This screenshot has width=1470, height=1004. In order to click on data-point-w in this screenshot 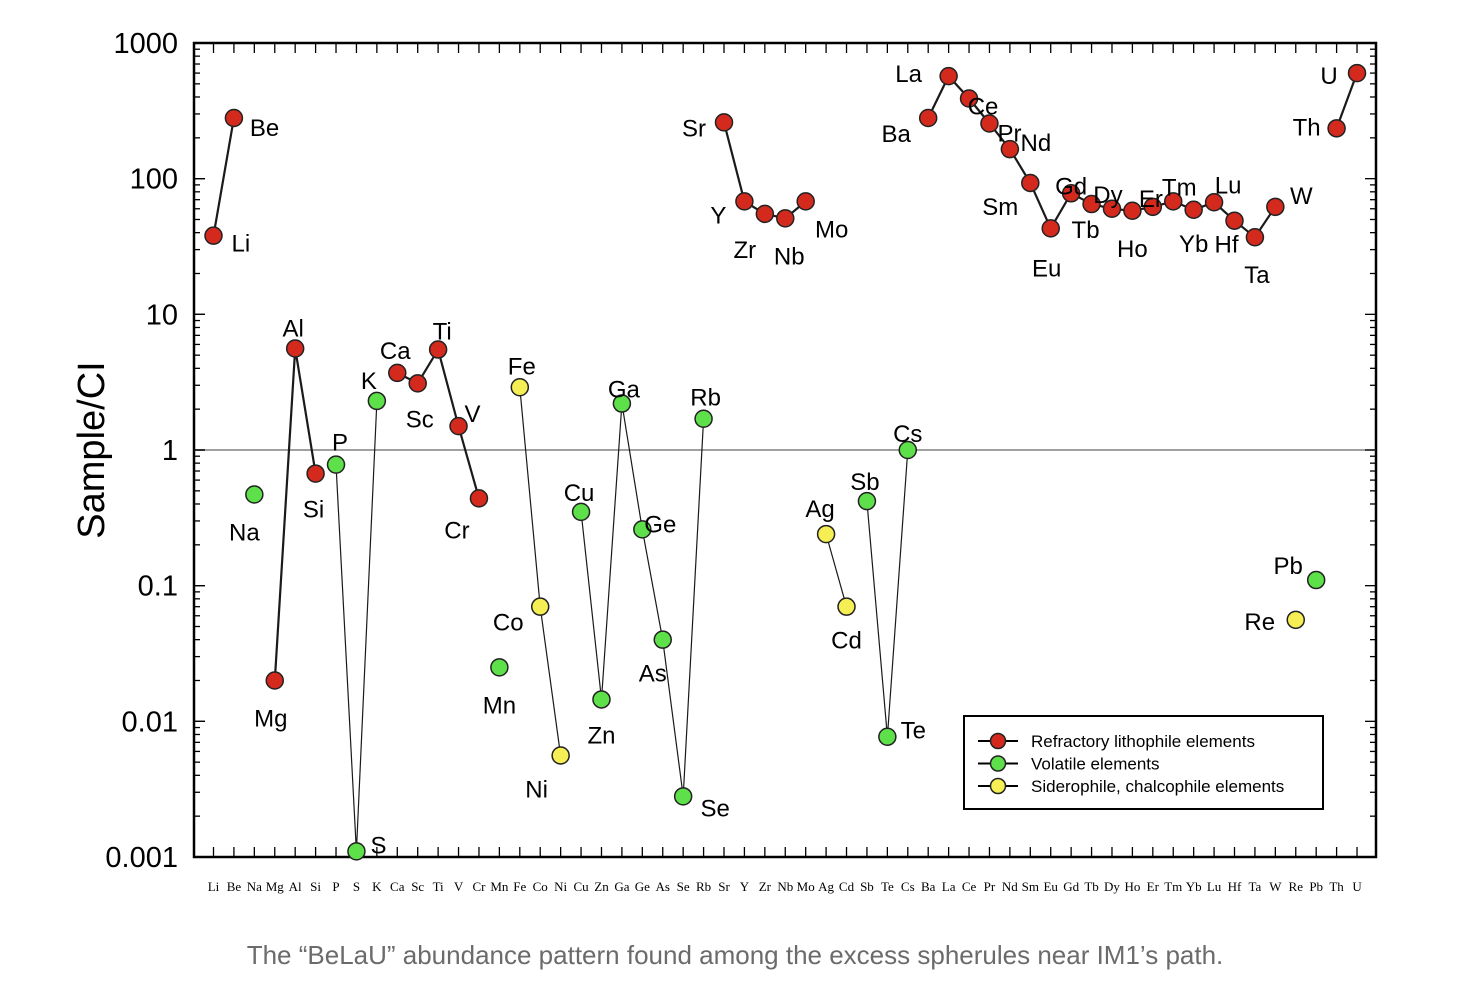, I will do `click(1275, 207)`.